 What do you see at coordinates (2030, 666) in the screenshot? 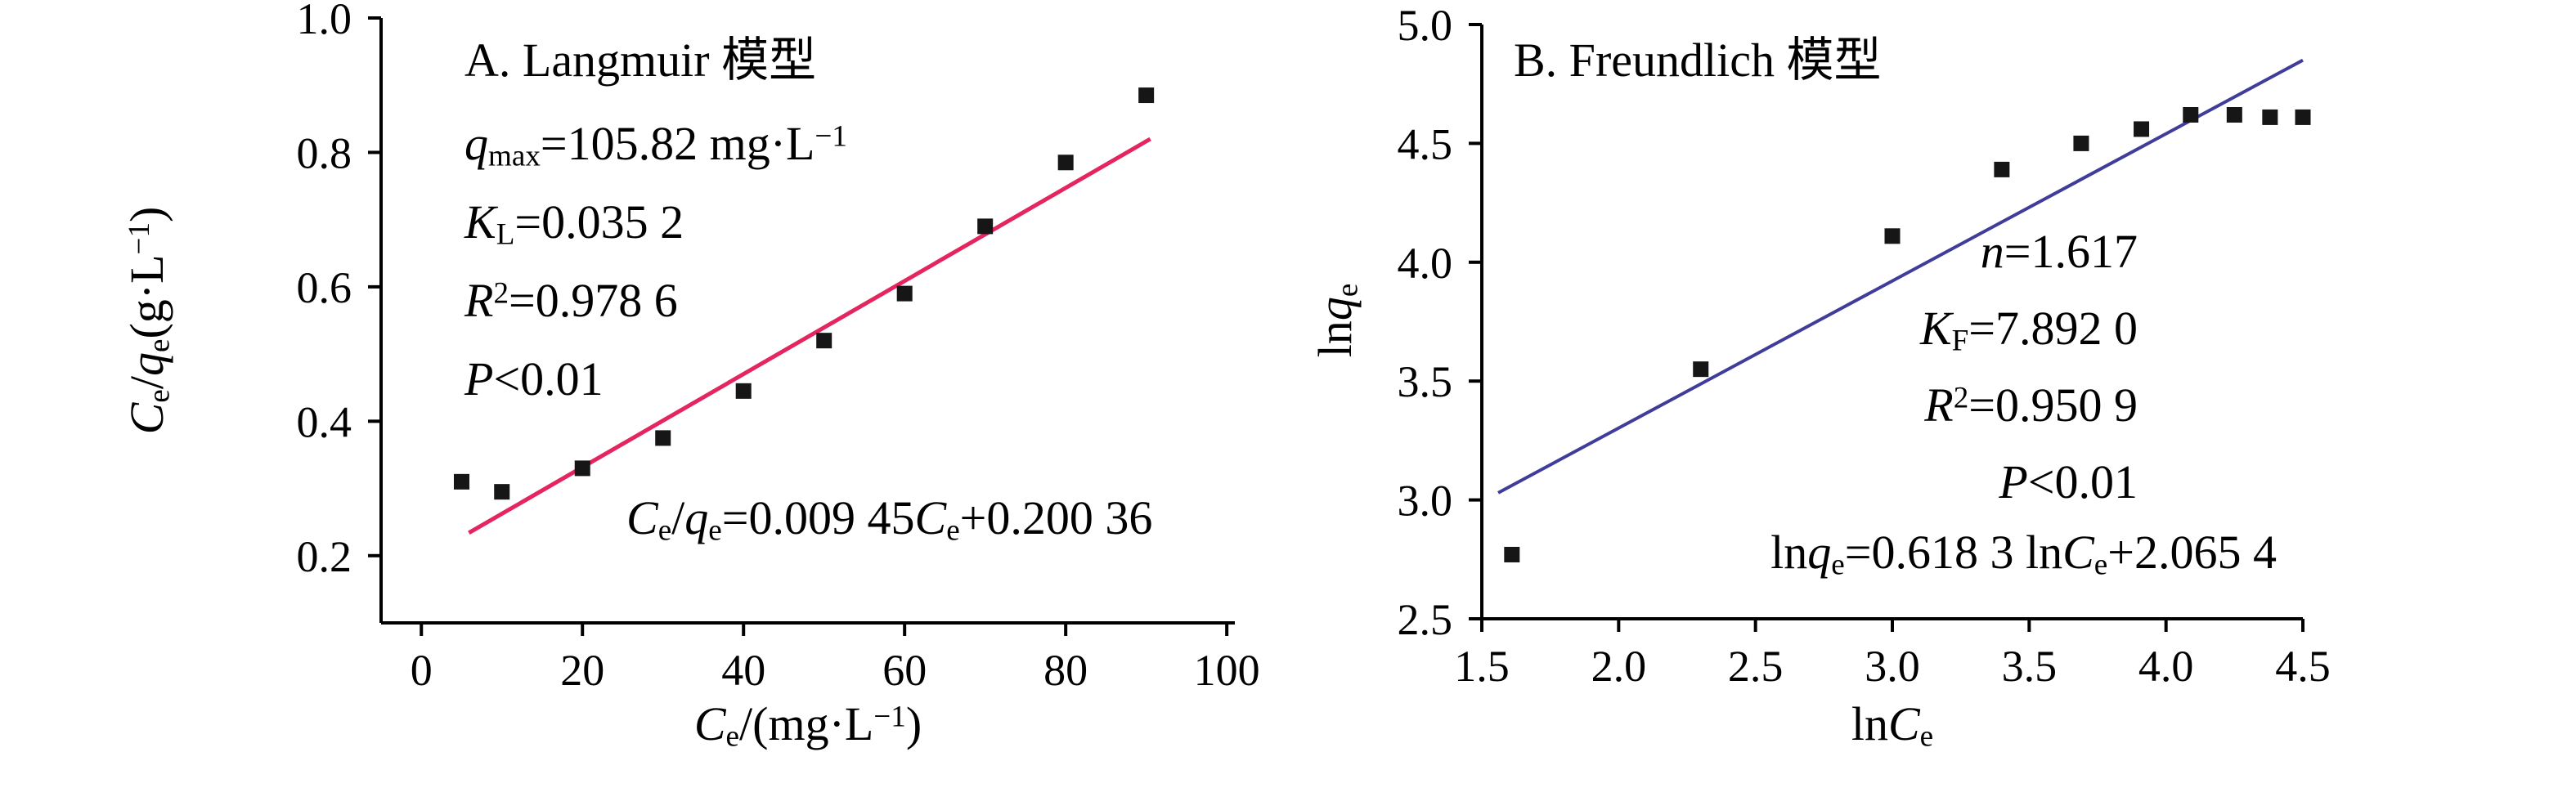
I see `x-tick-label: 3.5` at bounding box center [2030, 666].